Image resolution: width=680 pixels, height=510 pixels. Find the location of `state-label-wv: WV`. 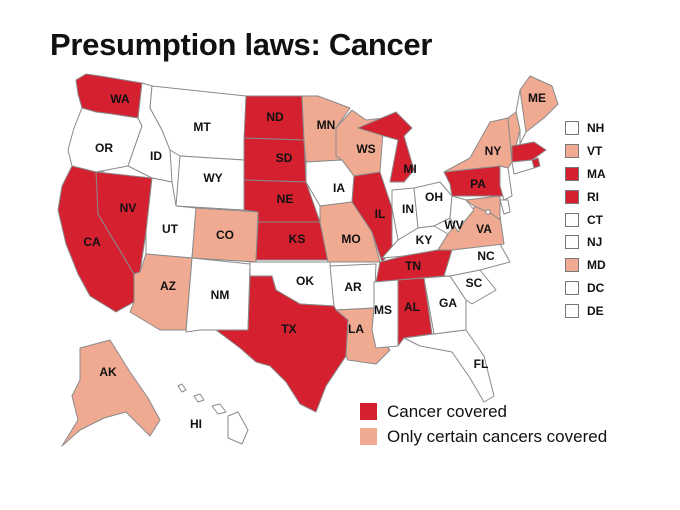

state-label-wv: WV is located at coordinates (453, 225).